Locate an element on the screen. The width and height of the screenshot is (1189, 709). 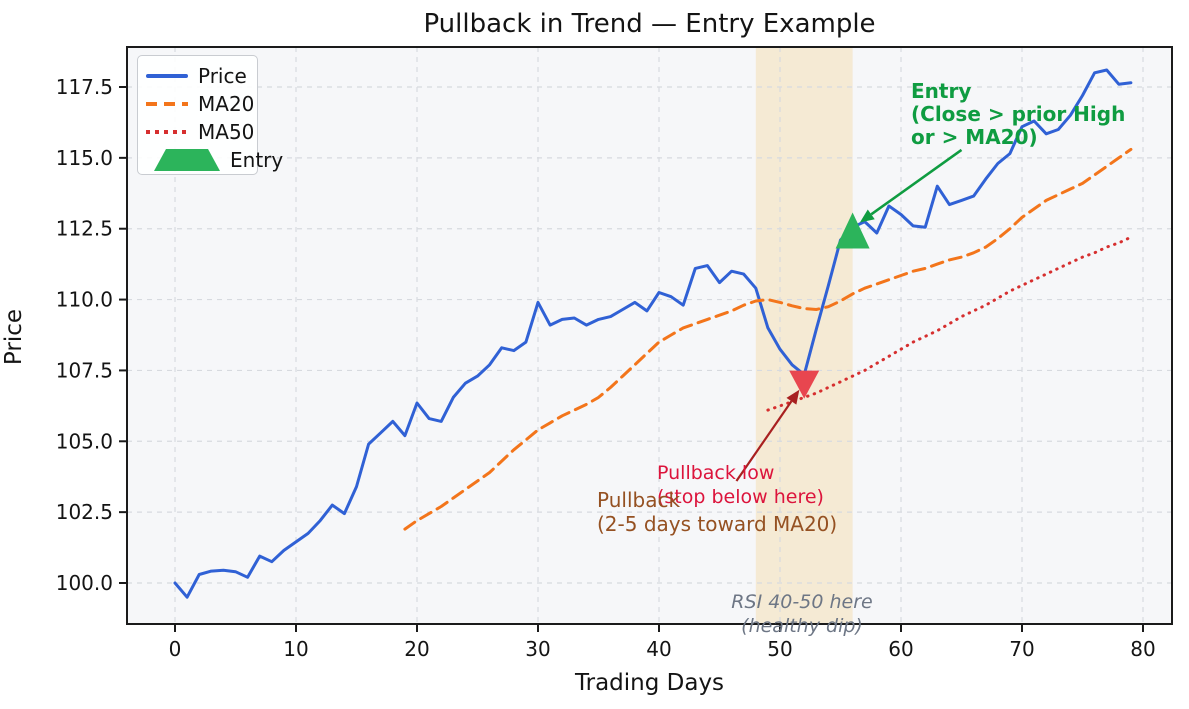
y-axis-label: Price is located at coordinates (14, 337).